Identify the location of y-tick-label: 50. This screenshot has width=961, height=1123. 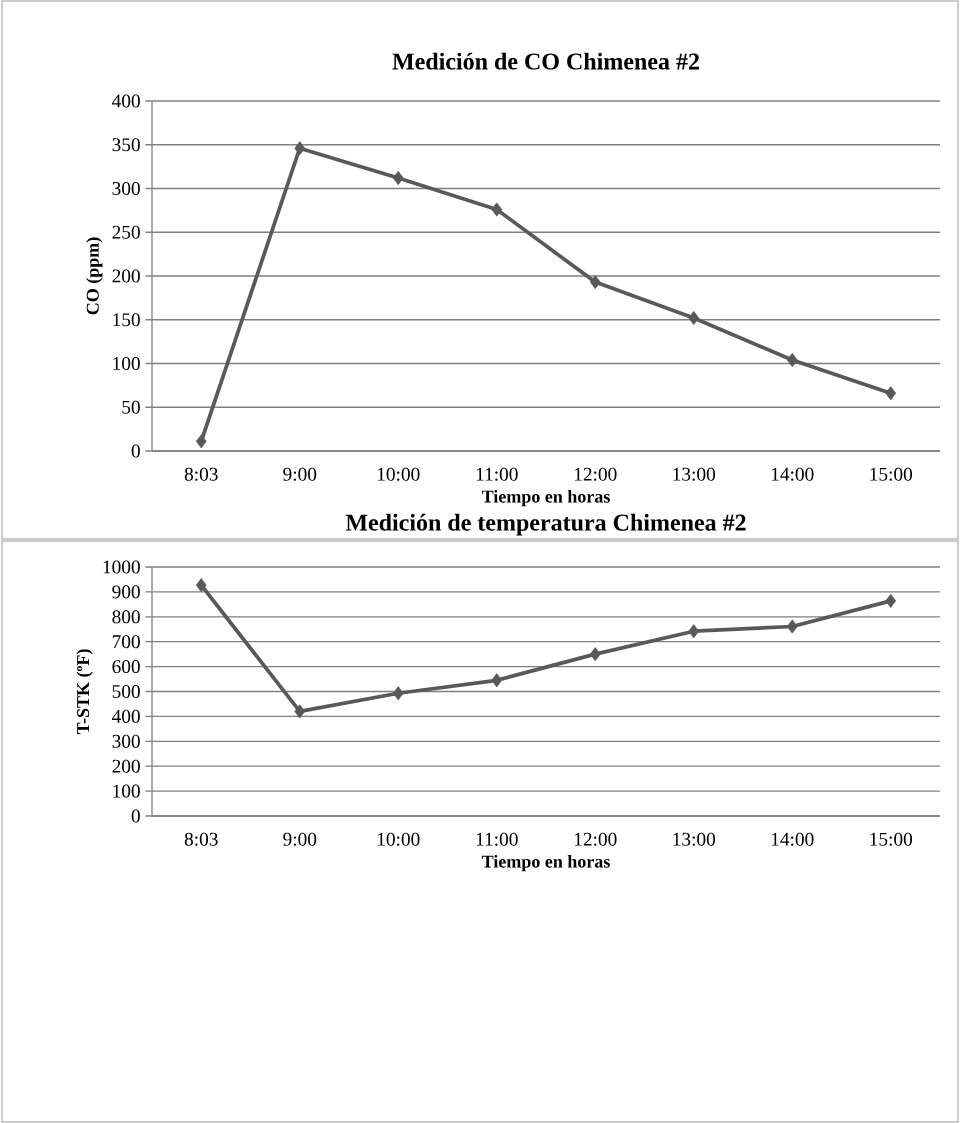
(131, 407).